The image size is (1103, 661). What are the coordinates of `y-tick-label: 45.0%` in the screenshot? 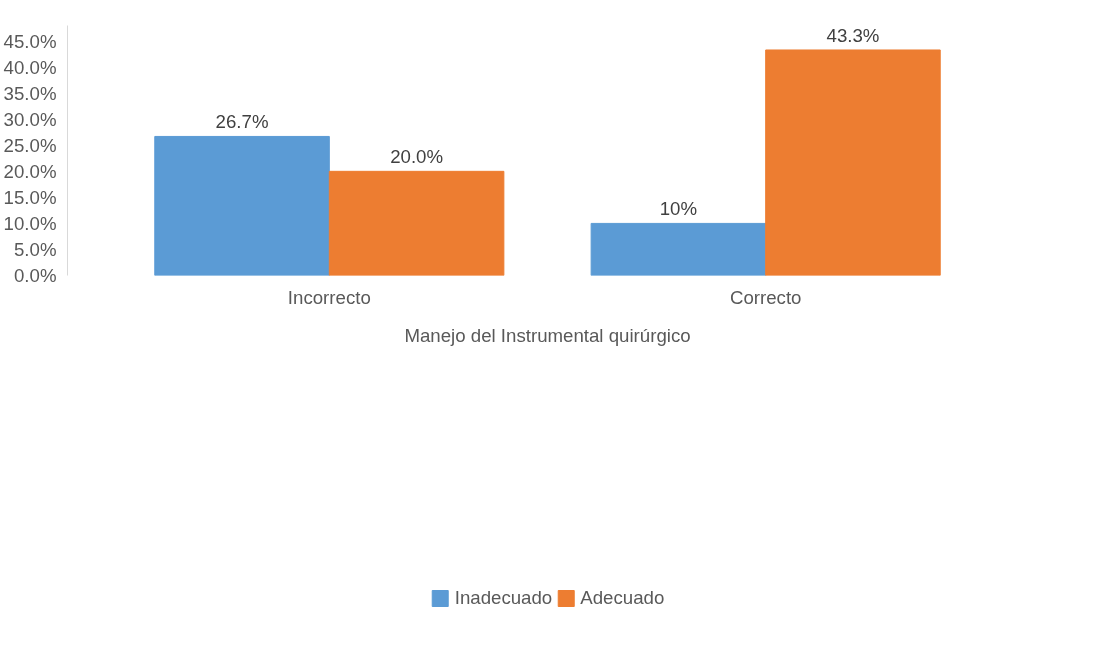 It's located at (30, 41).